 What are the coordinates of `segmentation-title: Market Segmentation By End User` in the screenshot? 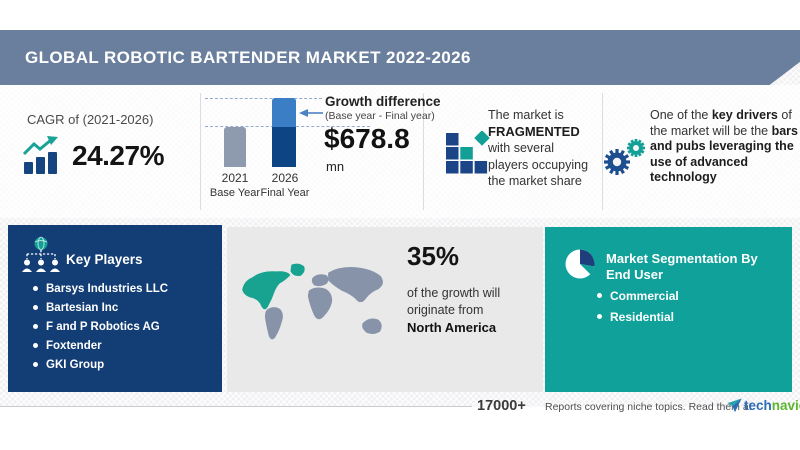 It's located at (682, 266).